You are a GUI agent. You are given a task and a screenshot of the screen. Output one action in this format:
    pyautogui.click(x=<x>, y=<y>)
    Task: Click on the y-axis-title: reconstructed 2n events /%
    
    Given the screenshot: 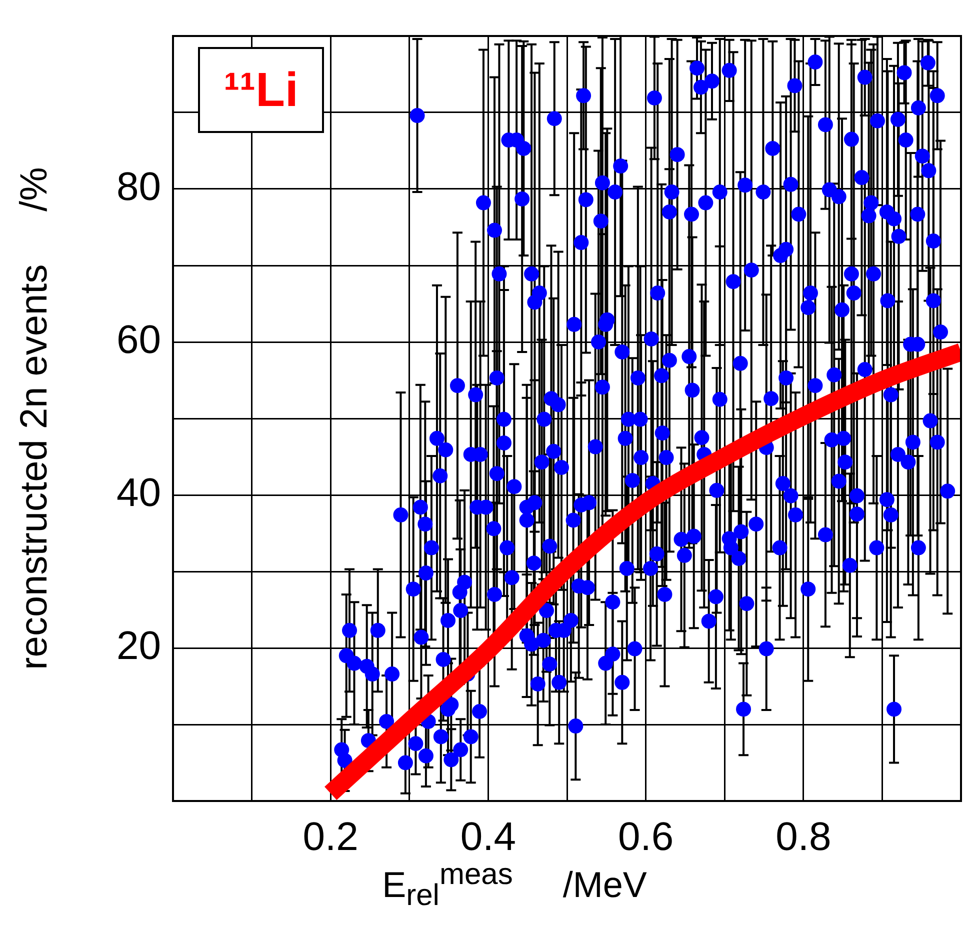 What is the action you would take?
    pyautogui.click(x=34, y=418)
    